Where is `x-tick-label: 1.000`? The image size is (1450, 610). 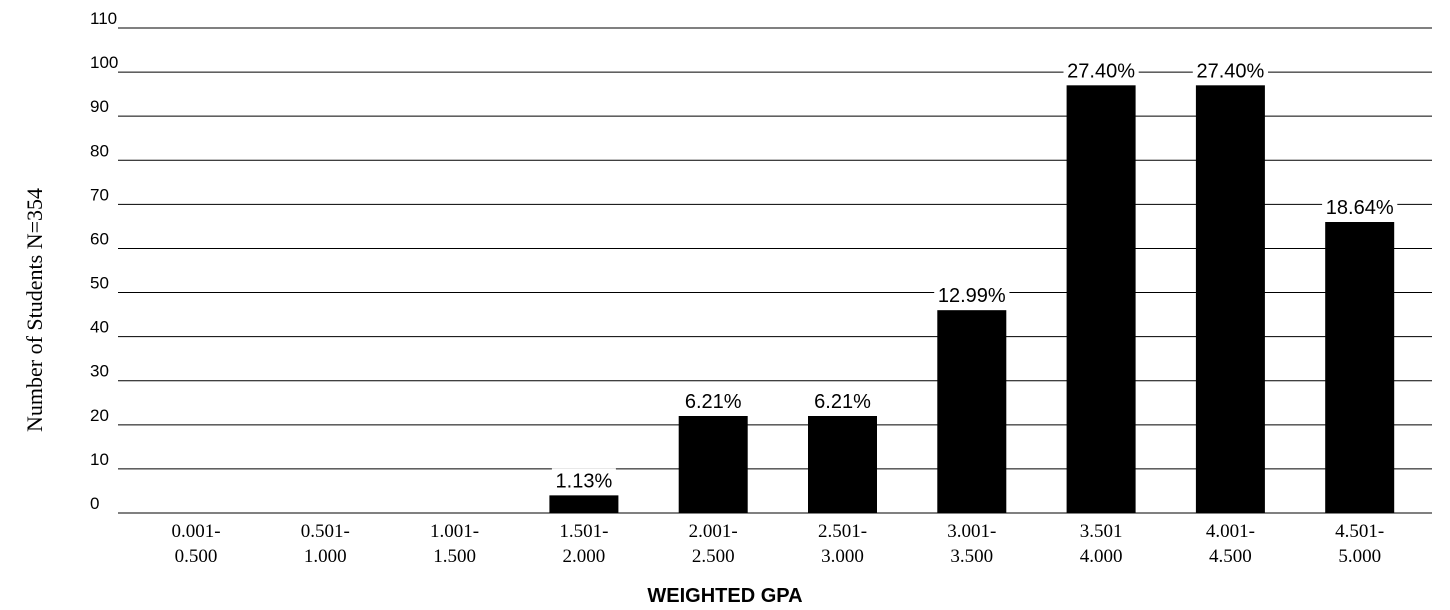 x-tick-label: 1.000 is located at coordinates (325, 556).